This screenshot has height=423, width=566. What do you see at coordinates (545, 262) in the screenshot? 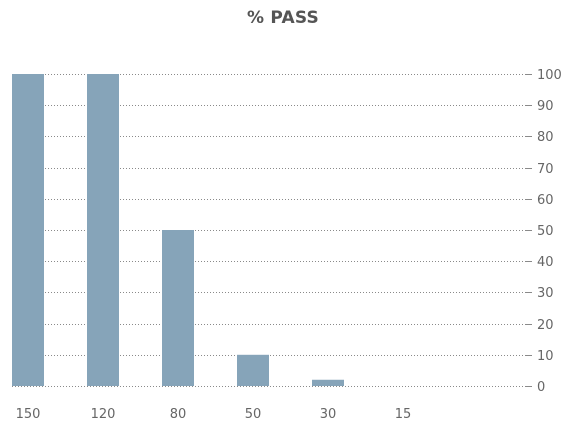
I see `y-tick-label: 40` at bounding box center [545, 262].